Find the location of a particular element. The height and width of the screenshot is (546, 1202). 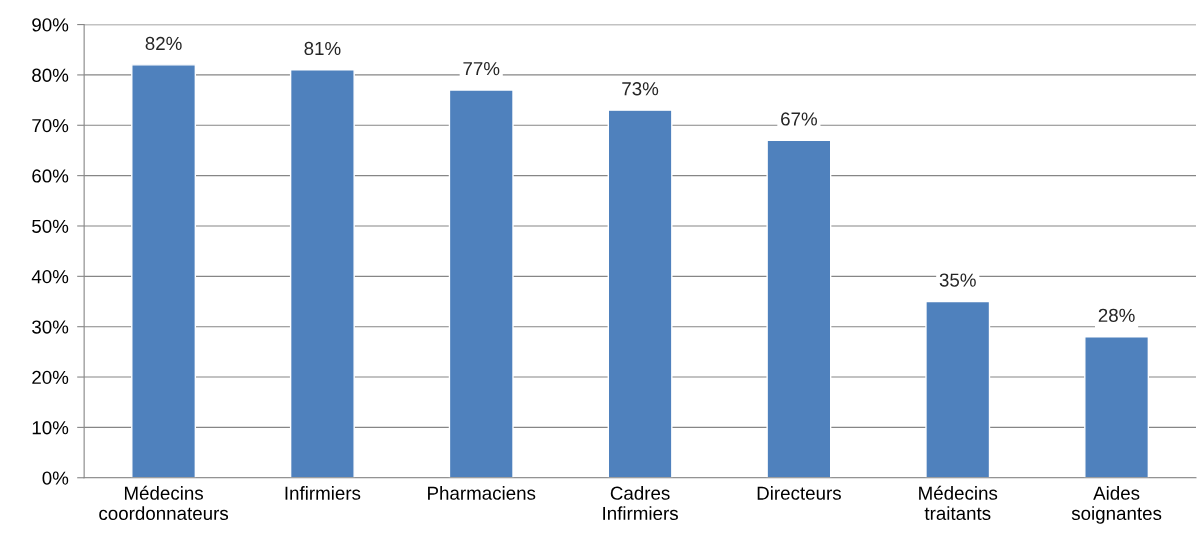

x-tick-label: Directeurs is located at coordinates (799, 493).